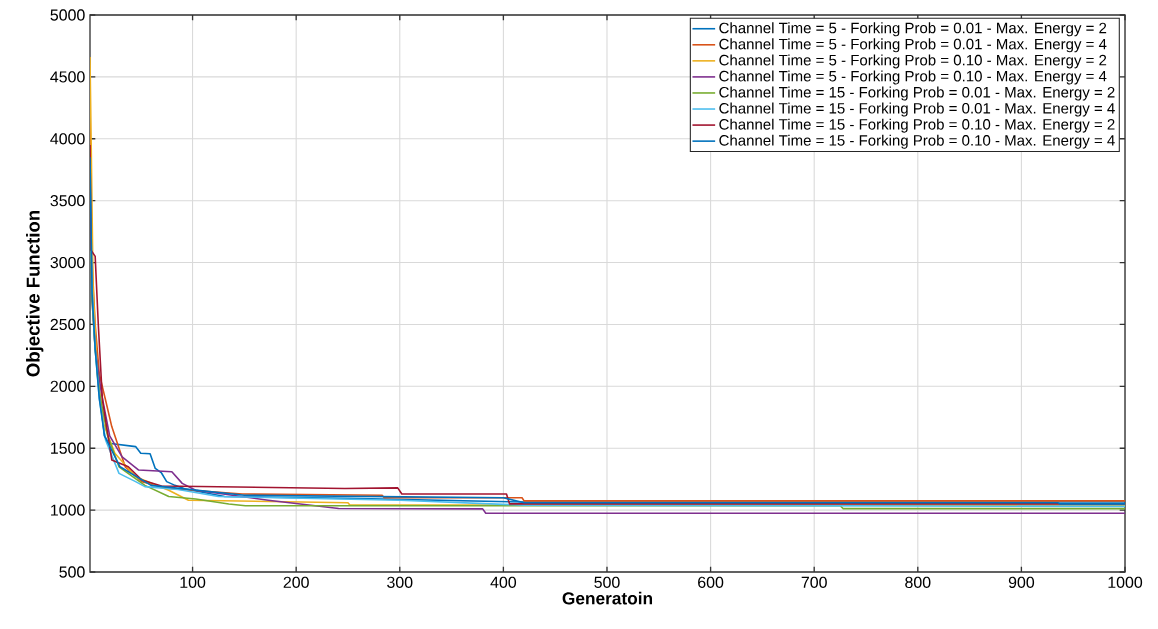  I want to click on y-tick-label: 500, so click(72, 572).